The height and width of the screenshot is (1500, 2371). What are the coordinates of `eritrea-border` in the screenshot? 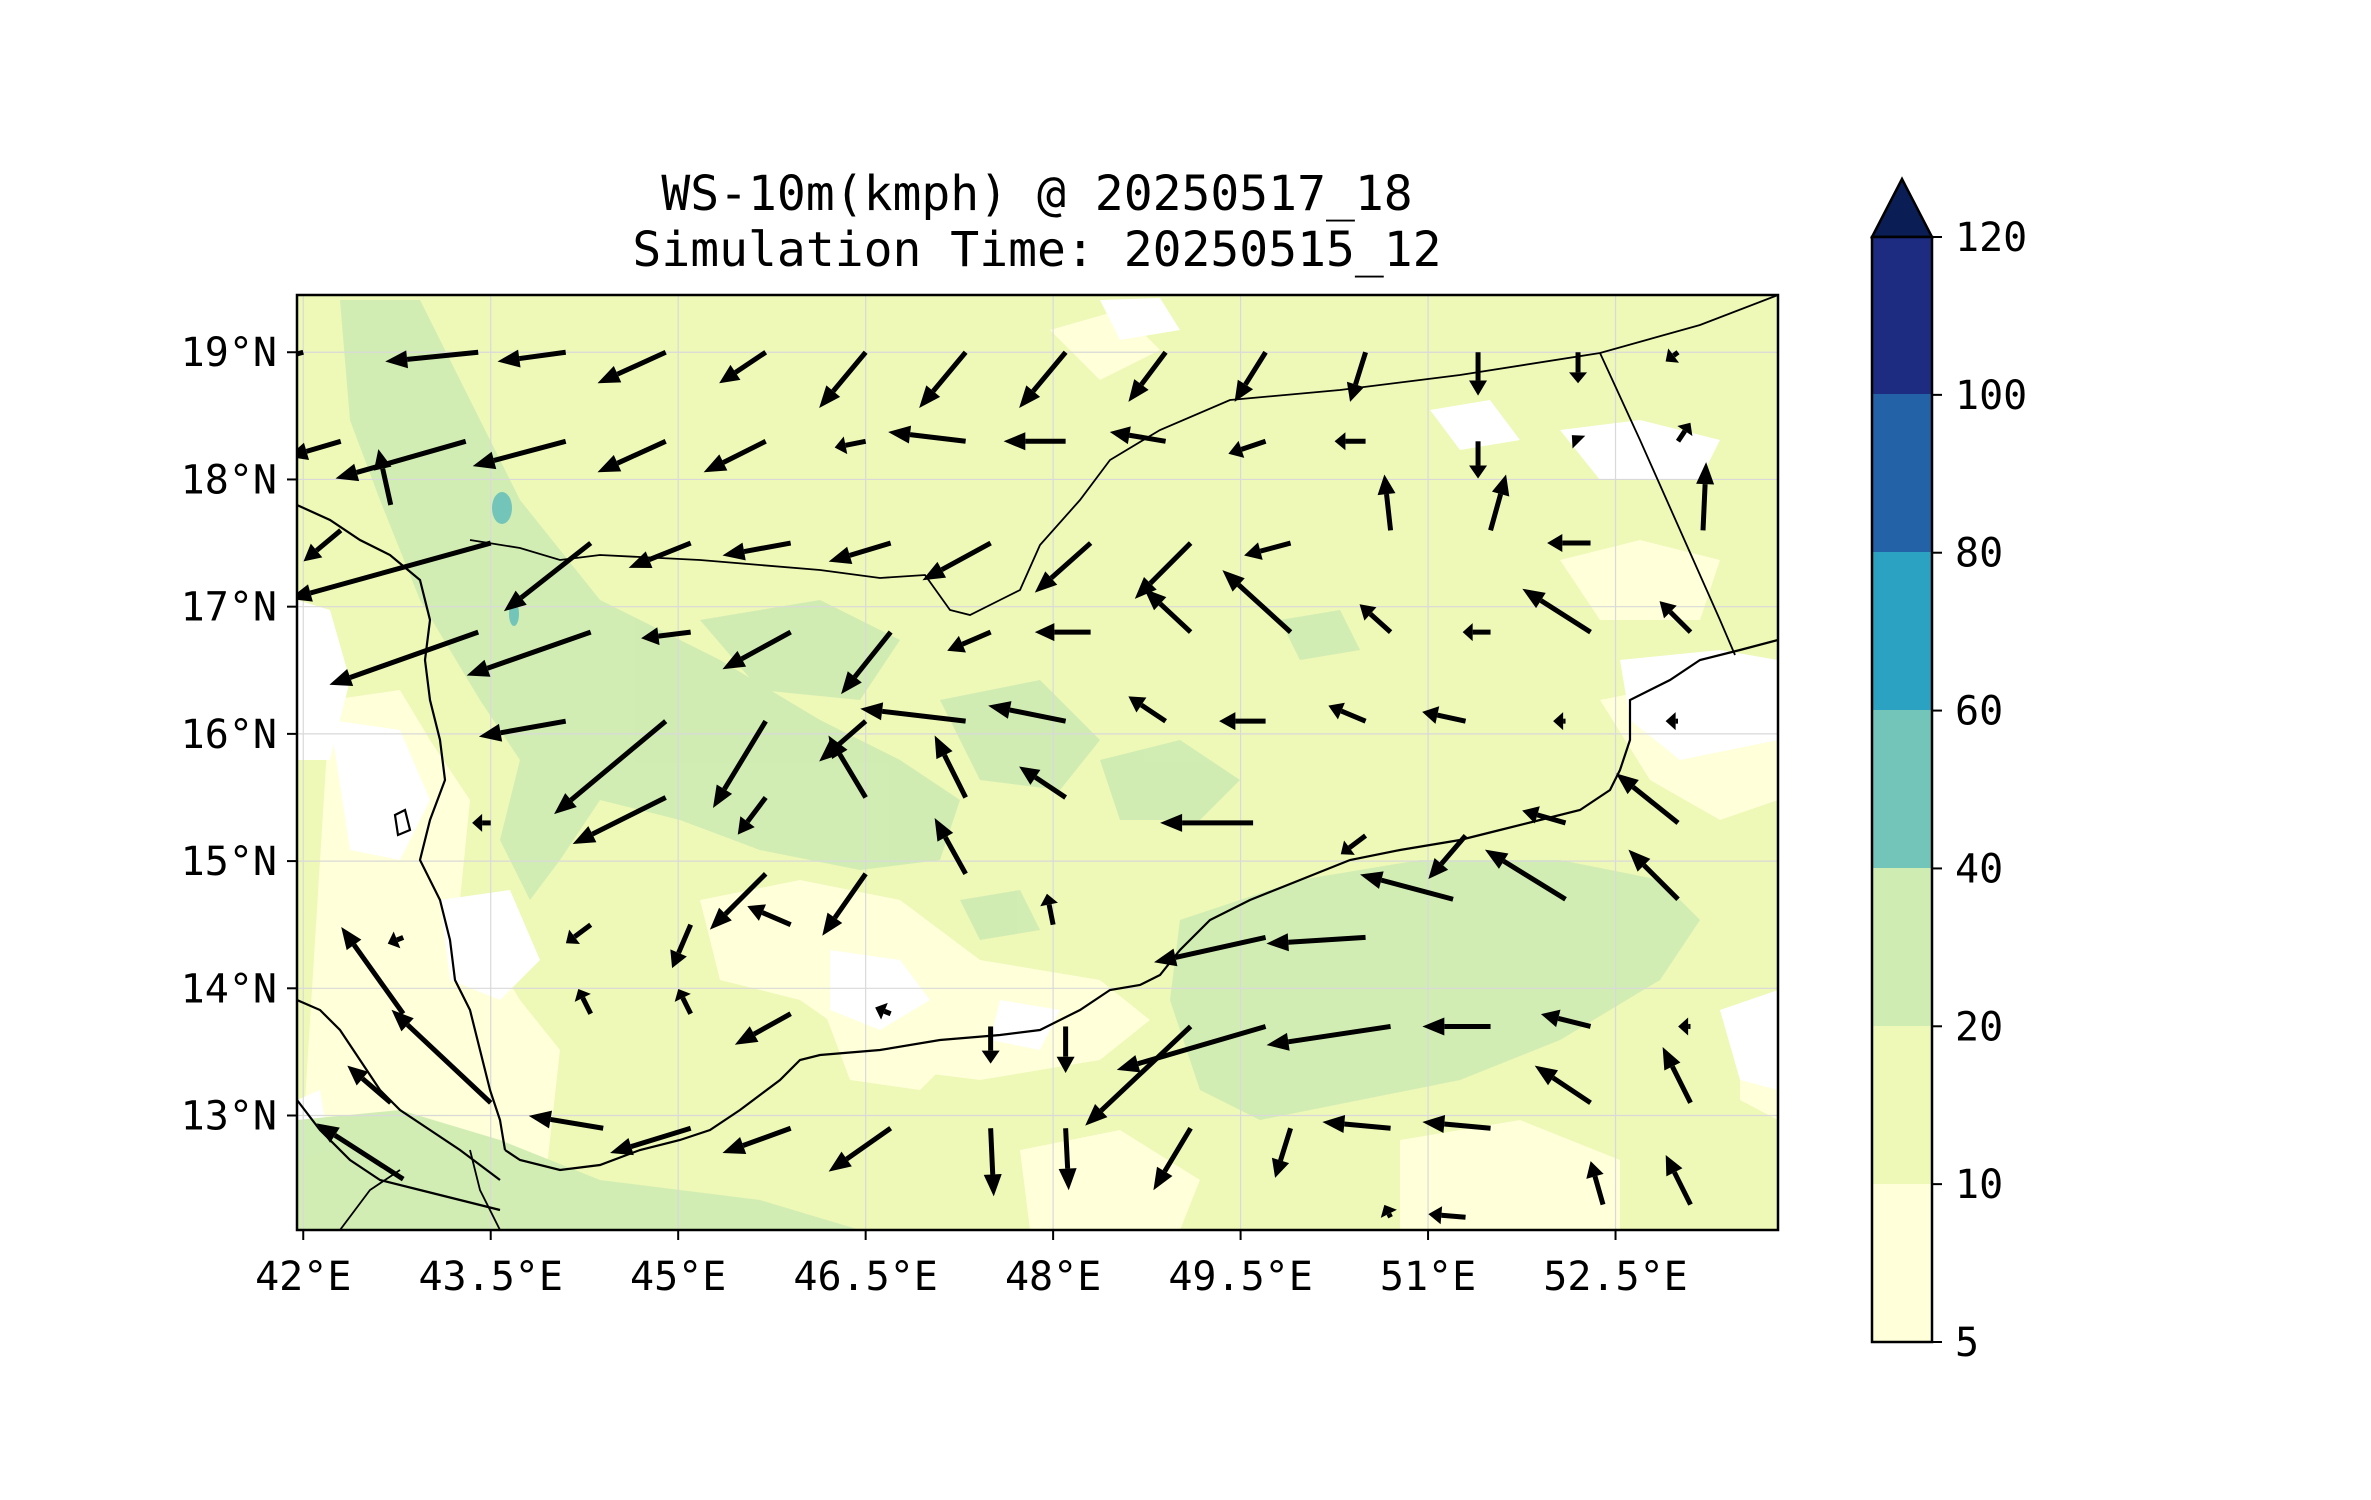 It's located at (370, 1199).